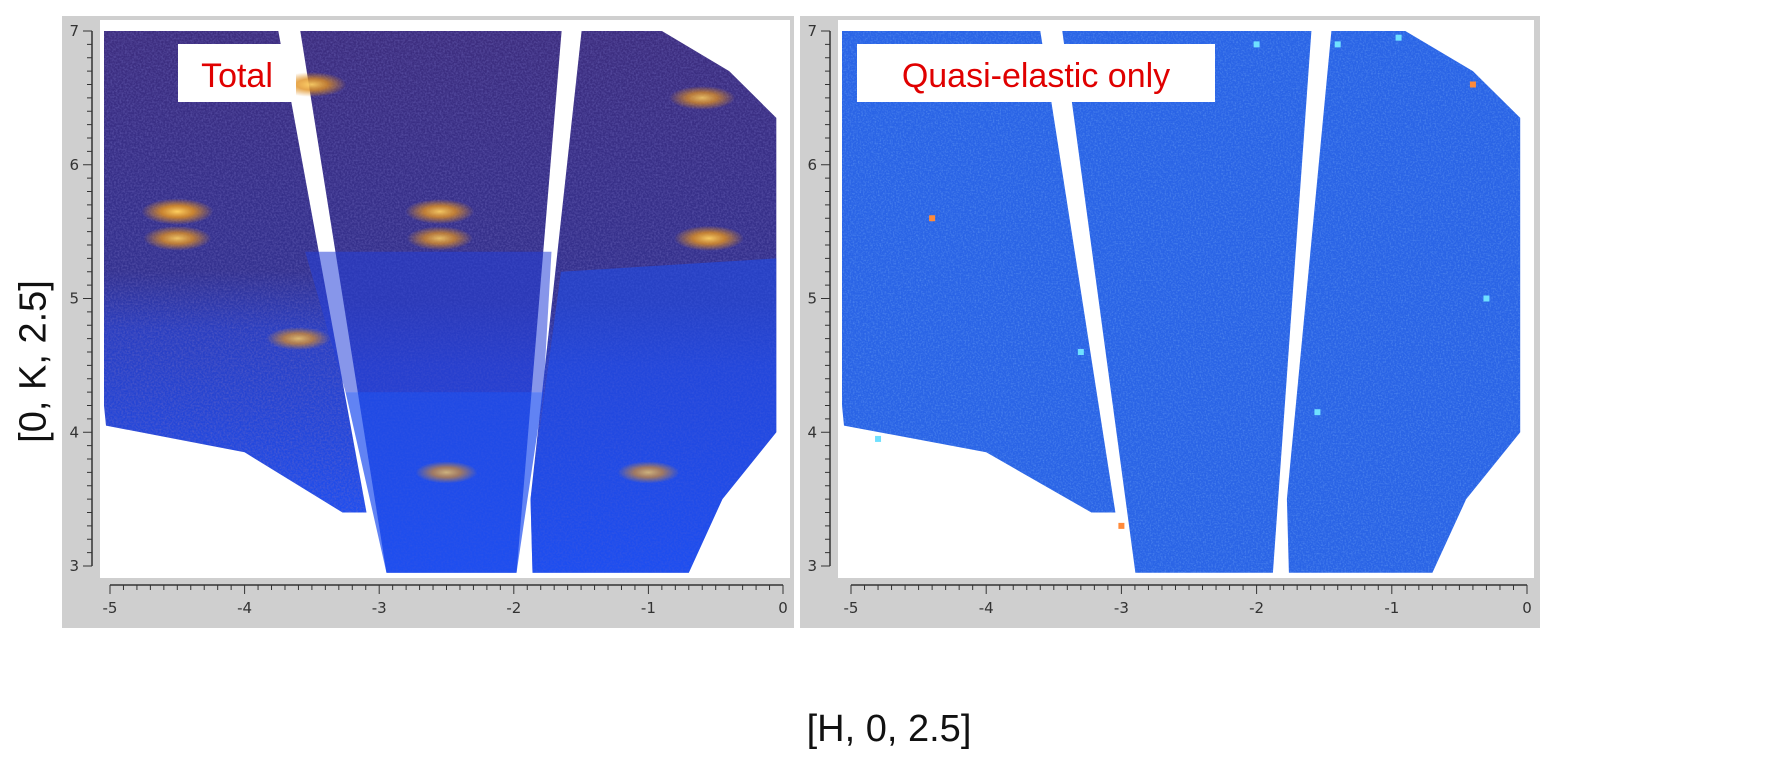 The height and width of the screenshot is (784, 1778). I want to click on panel-label-total: Total, so click(237, 76).